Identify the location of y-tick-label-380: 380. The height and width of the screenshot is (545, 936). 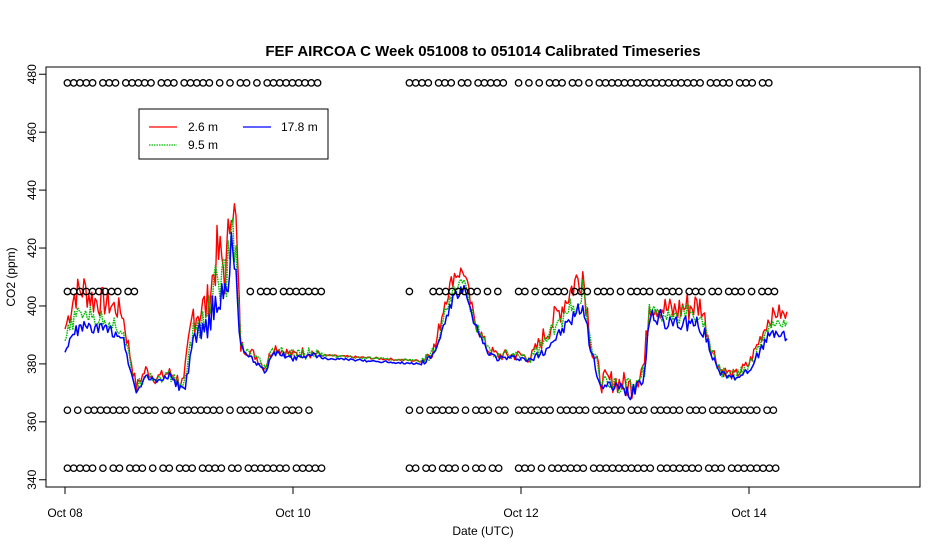
(32, 364).